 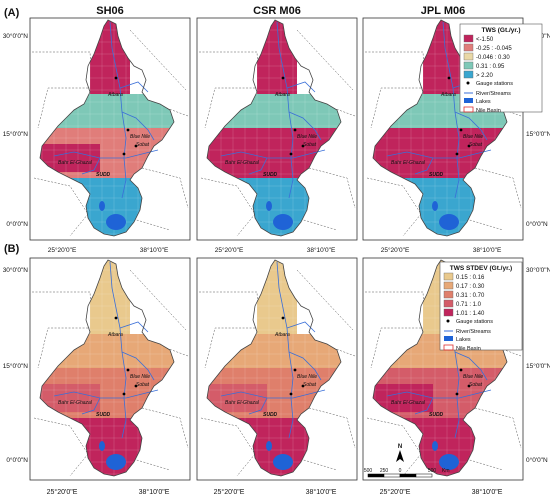 What do you see at coordinates (16, 366) in the screenshot?
I see `lat-label-left-bottom: 15°0'0"N` at bounding box center [16, 366].